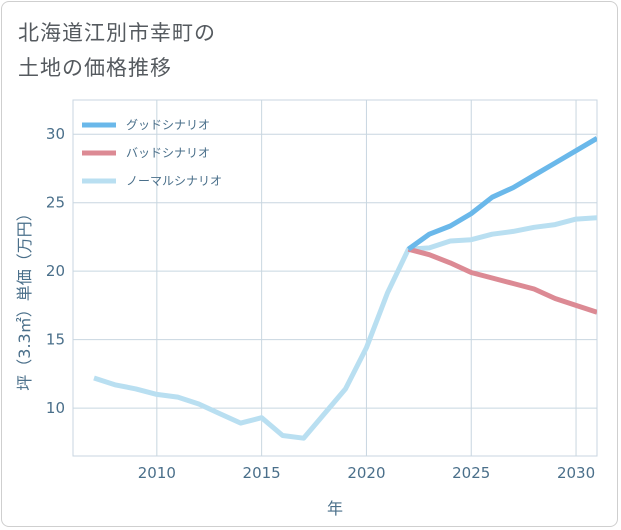  Describe the element at coordinates (24, 297) in the screenshot. I see `y-axis-title: 坪（3.3㎡）単価（万円）` at that location.